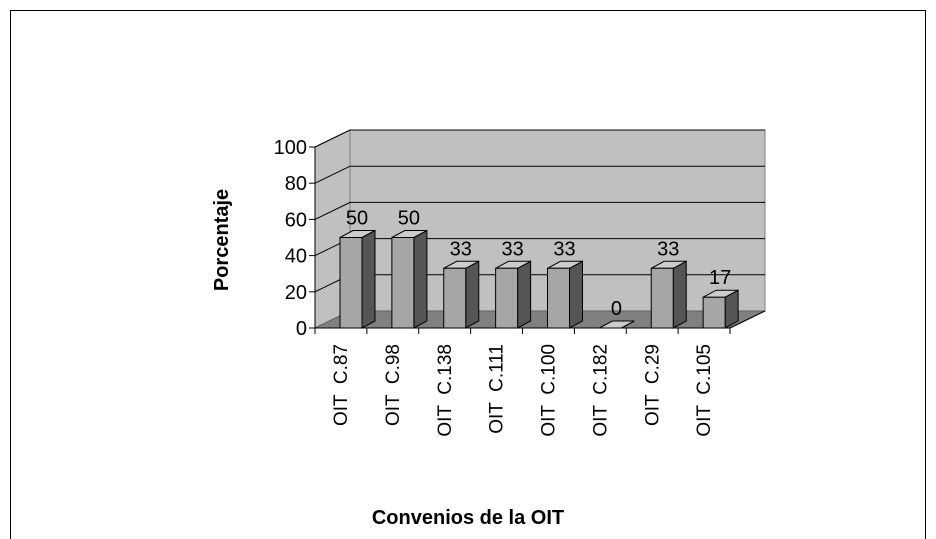 Image resolution: width=936 pixels, height=539 pixels. What do you see at coordinates (720, 278) in the screenshot?
I see `value-label: 17` at bounding box center [720, 278].